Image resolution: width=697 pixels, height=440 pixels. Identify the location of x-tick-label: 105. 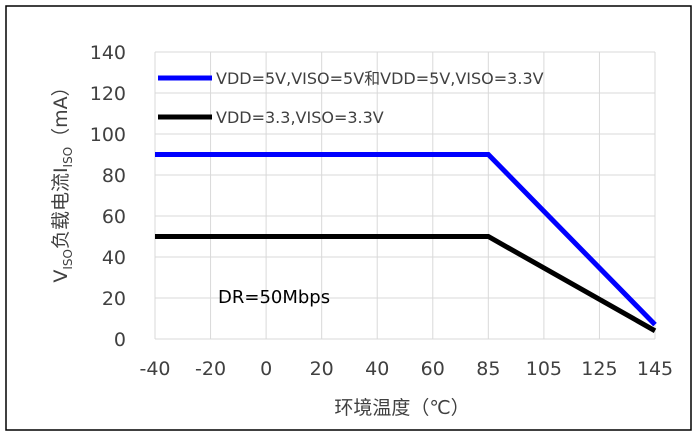
(544, 369).